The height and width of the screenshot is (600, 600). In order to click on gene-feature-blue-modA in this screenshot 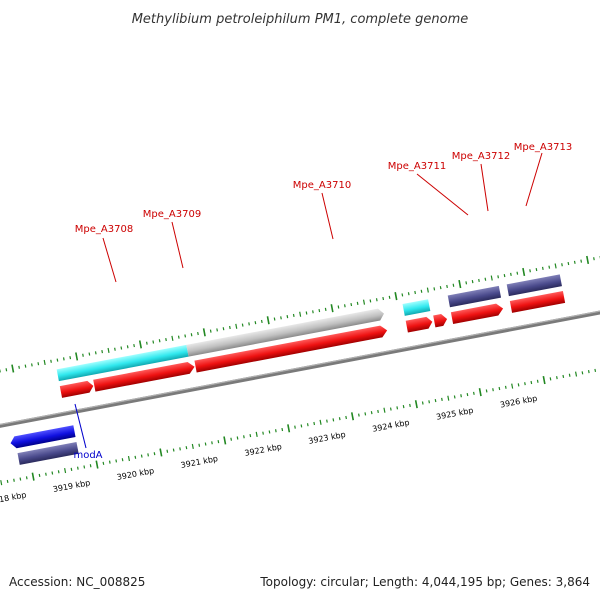, I will do `click(42, 437)`.